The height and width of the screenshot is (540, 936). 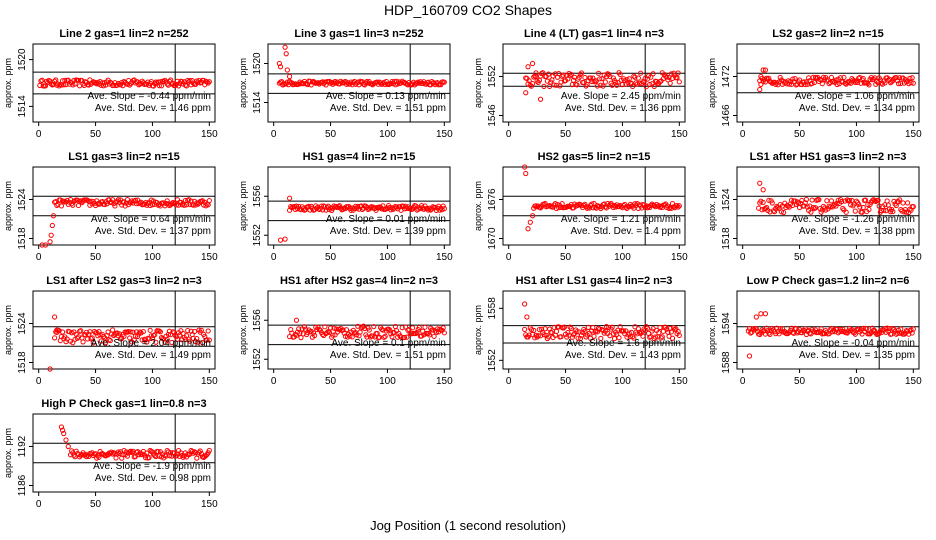 I want to click on panel-frame, so click(x=359, y=206).